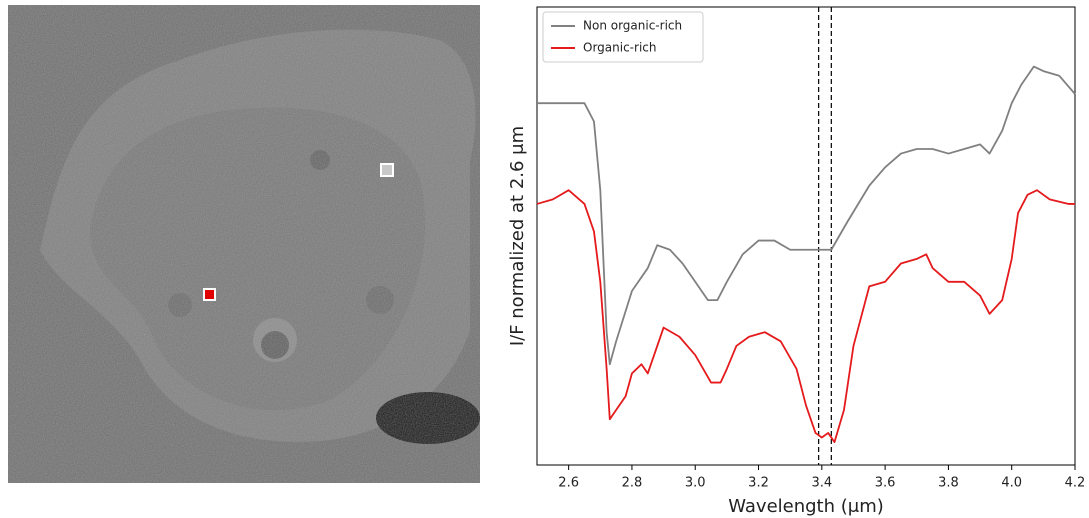 The width and height of the screenshot is (1089, 518). Describe the element at coordinates (619, 48) in the screenshot. I see `legend-label: Organic-rich` at that location.